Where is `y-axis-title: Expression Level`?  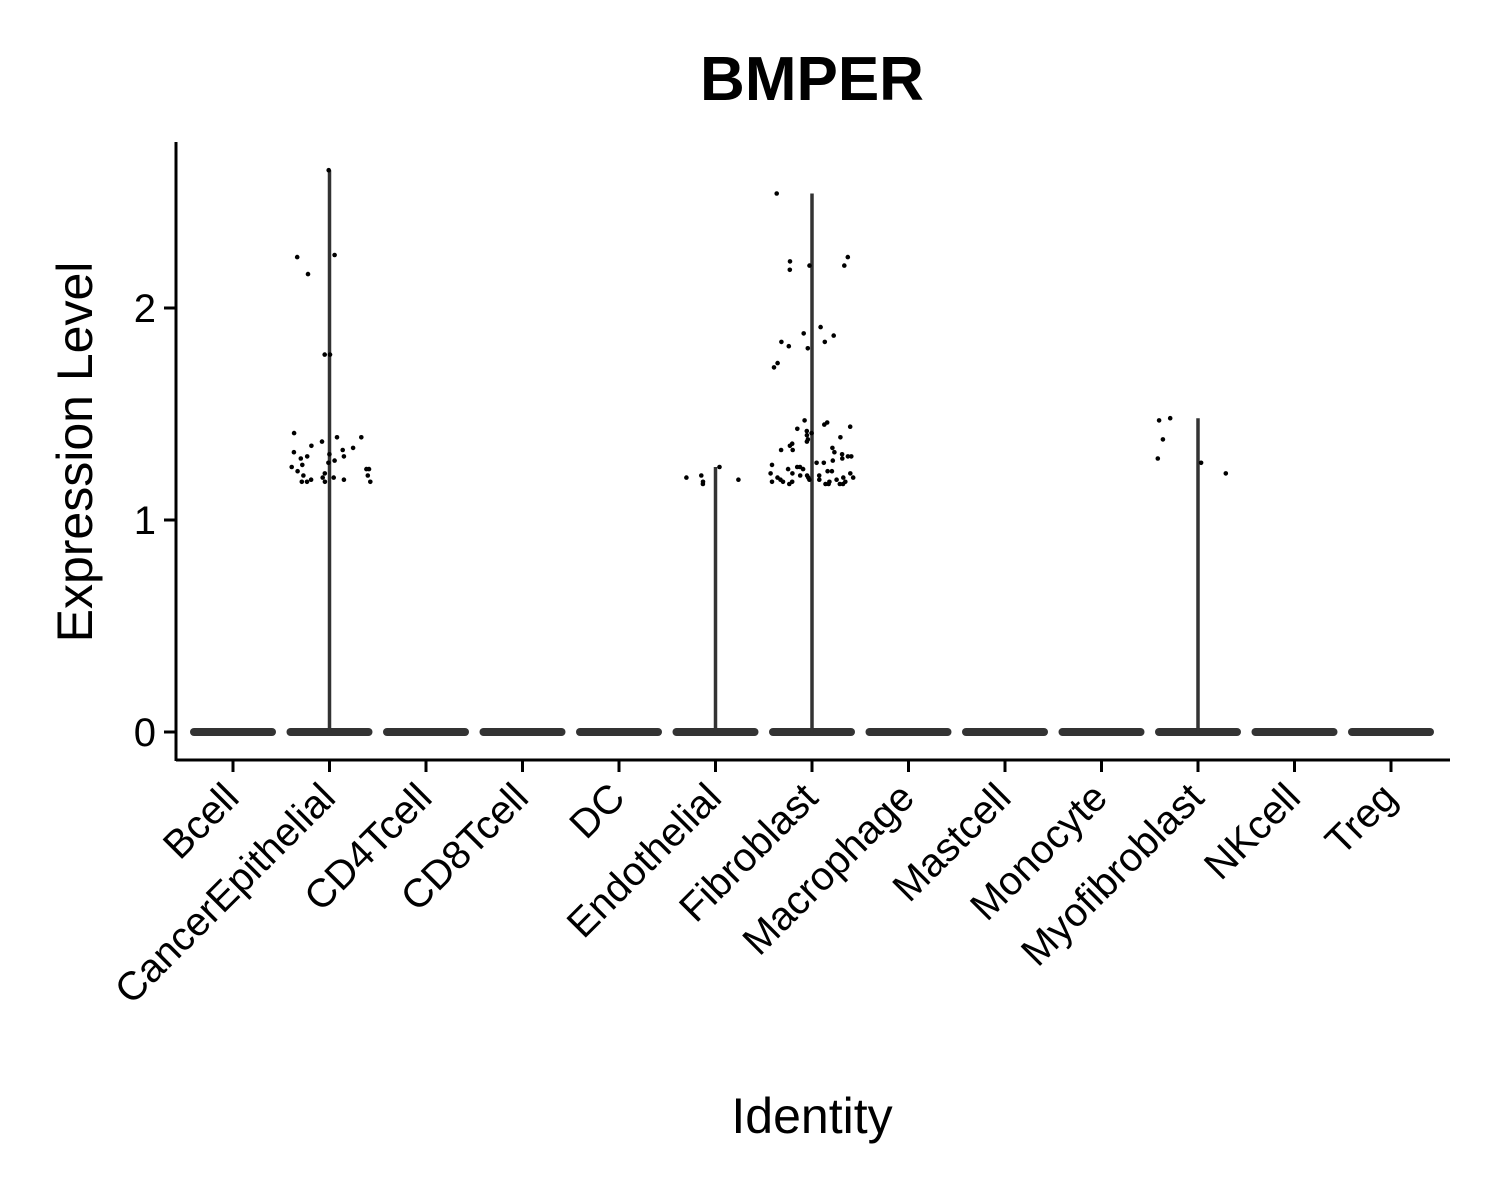 y-axis-title: Expression Level is located at coordinates (75, 452).